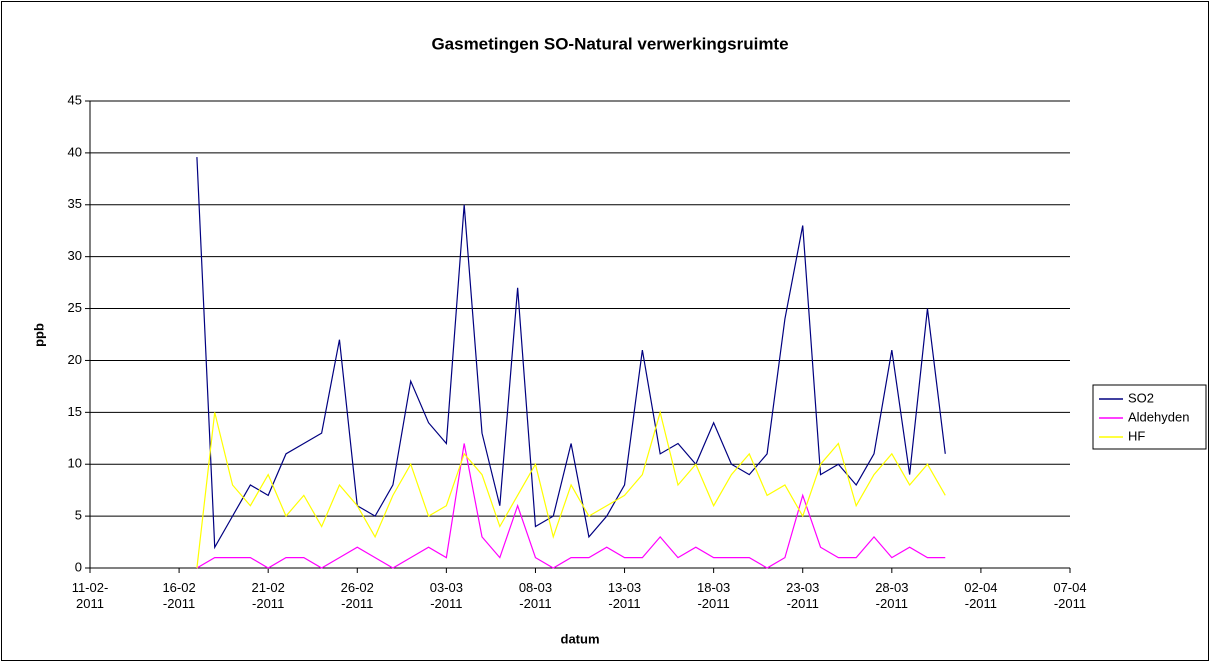 Image resolution: width=1211 pixels, height=663 pixels. What do you see at coordinates (1158, 416) in the screenshot?
I see `legend-label: Aldehyden` at bounding box center [1158, 416].